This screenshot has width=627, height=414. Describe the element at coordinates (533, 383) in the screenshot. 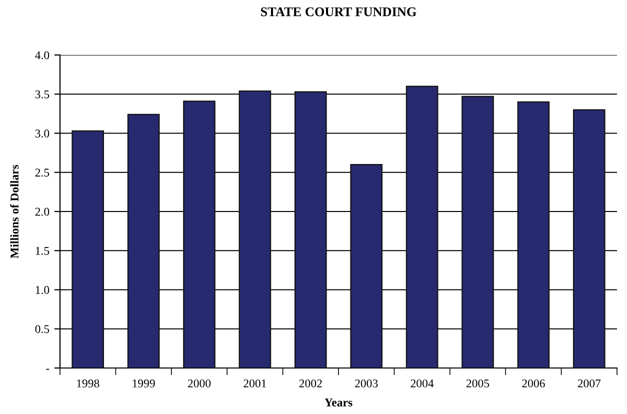

I see `x-tick-label: 2006` at that location.